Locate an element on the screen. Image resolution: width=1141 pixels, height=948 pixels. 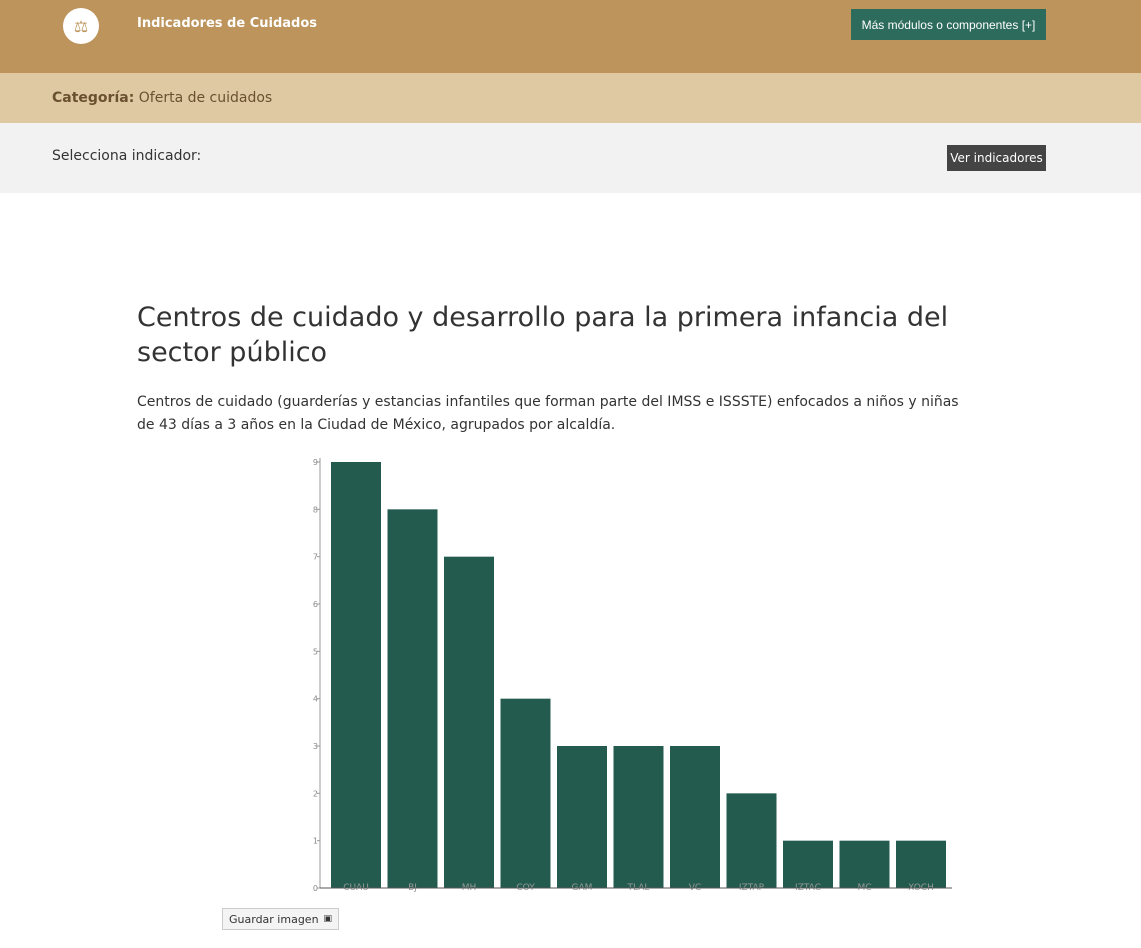
save-image-button: Guardar imagen ▣ is located at coordinates (281, 919).